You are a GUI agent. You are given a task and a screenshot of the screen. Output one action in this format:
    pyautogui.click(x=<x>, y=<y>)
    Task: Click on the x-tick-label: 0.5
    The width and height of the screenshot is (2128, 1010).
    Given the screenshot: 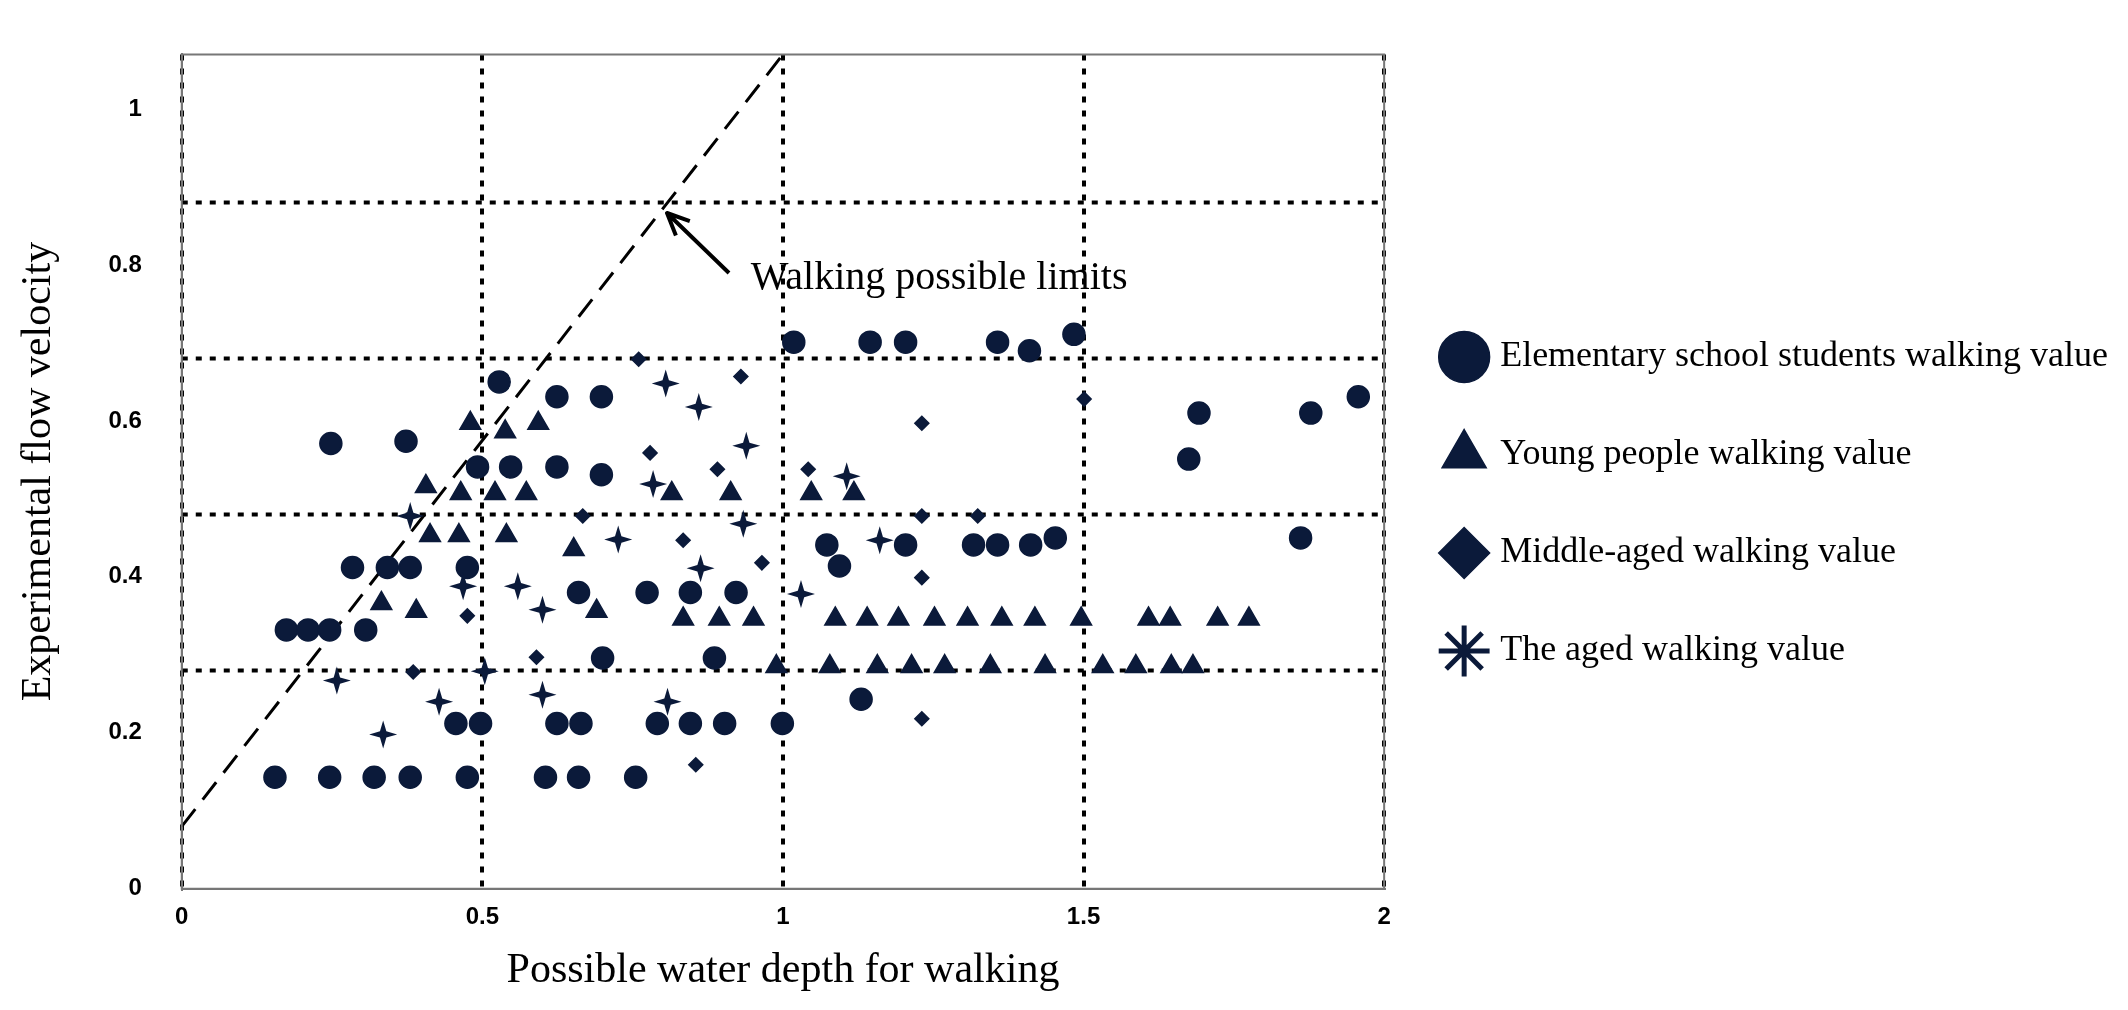 What is the action you would take?
    pyautogui.click(x=482, y=915)
    